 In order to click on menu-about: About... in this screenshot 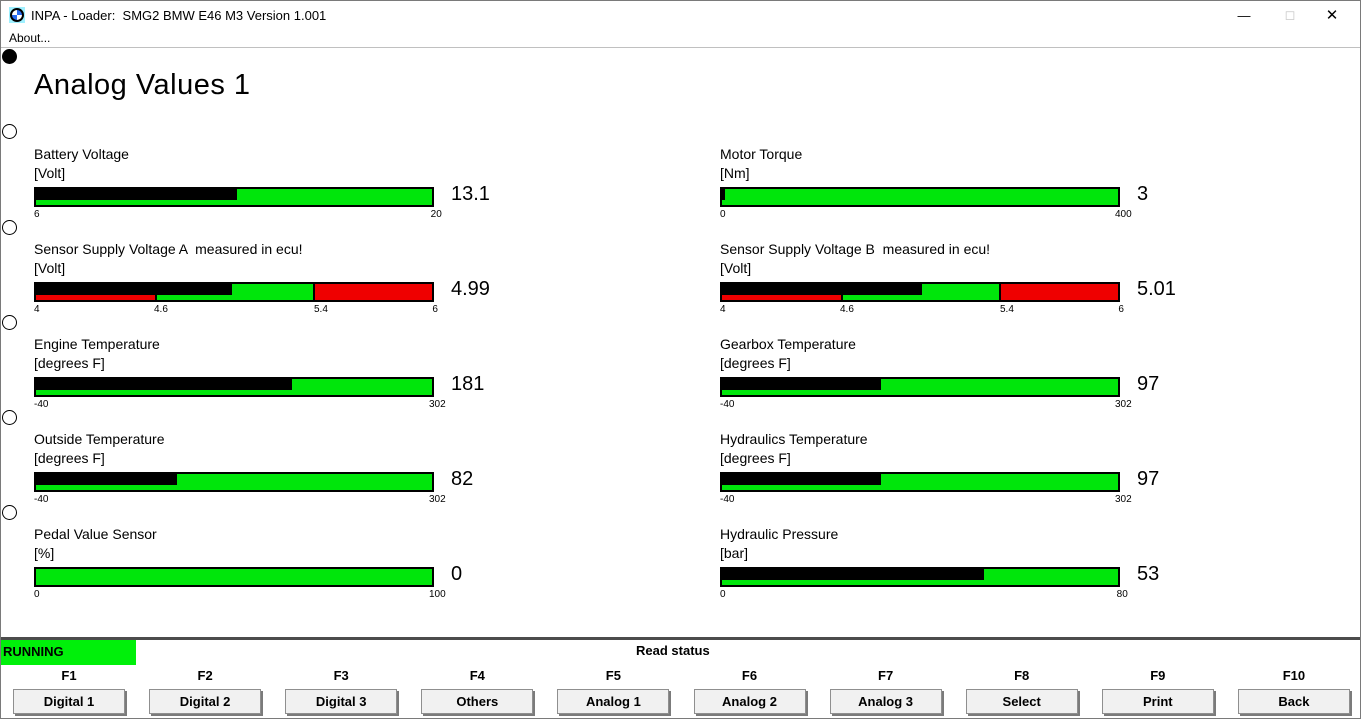, I will do `click(30, 38)`.